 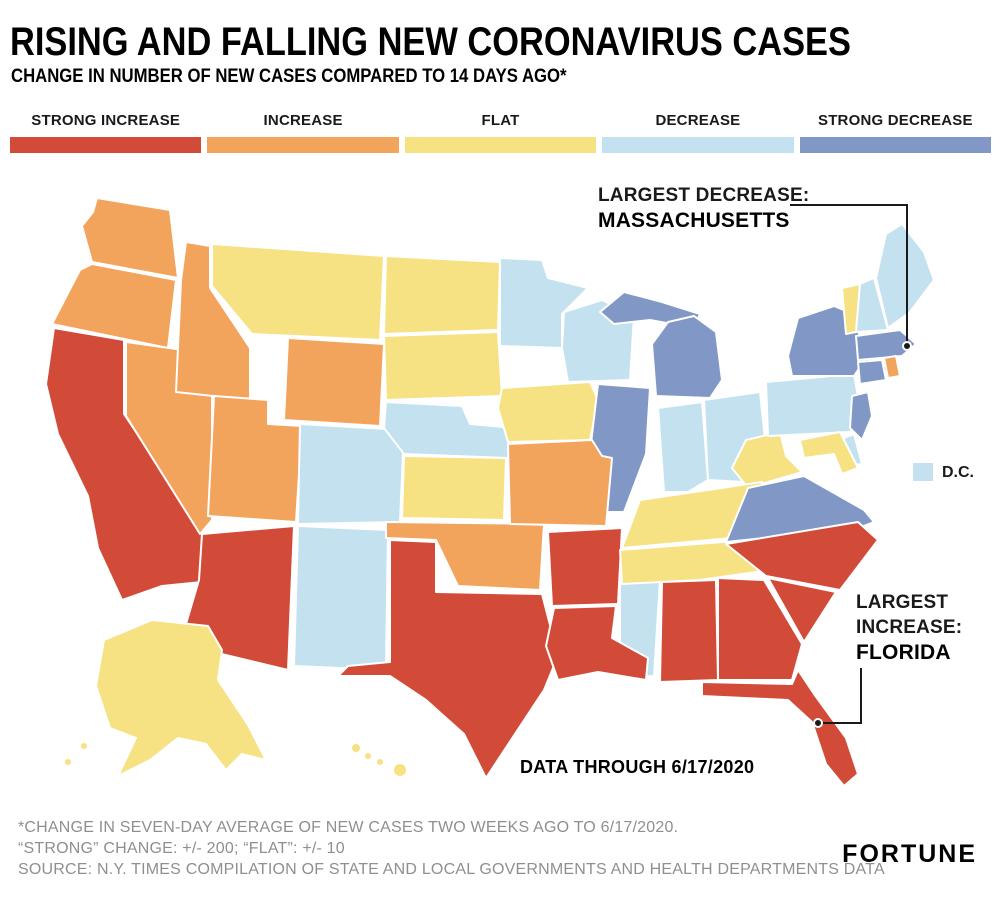 What do you see at coordinates (130, 238) in the screenshot?
I see `state-wa` at bounding box center [130, 238].